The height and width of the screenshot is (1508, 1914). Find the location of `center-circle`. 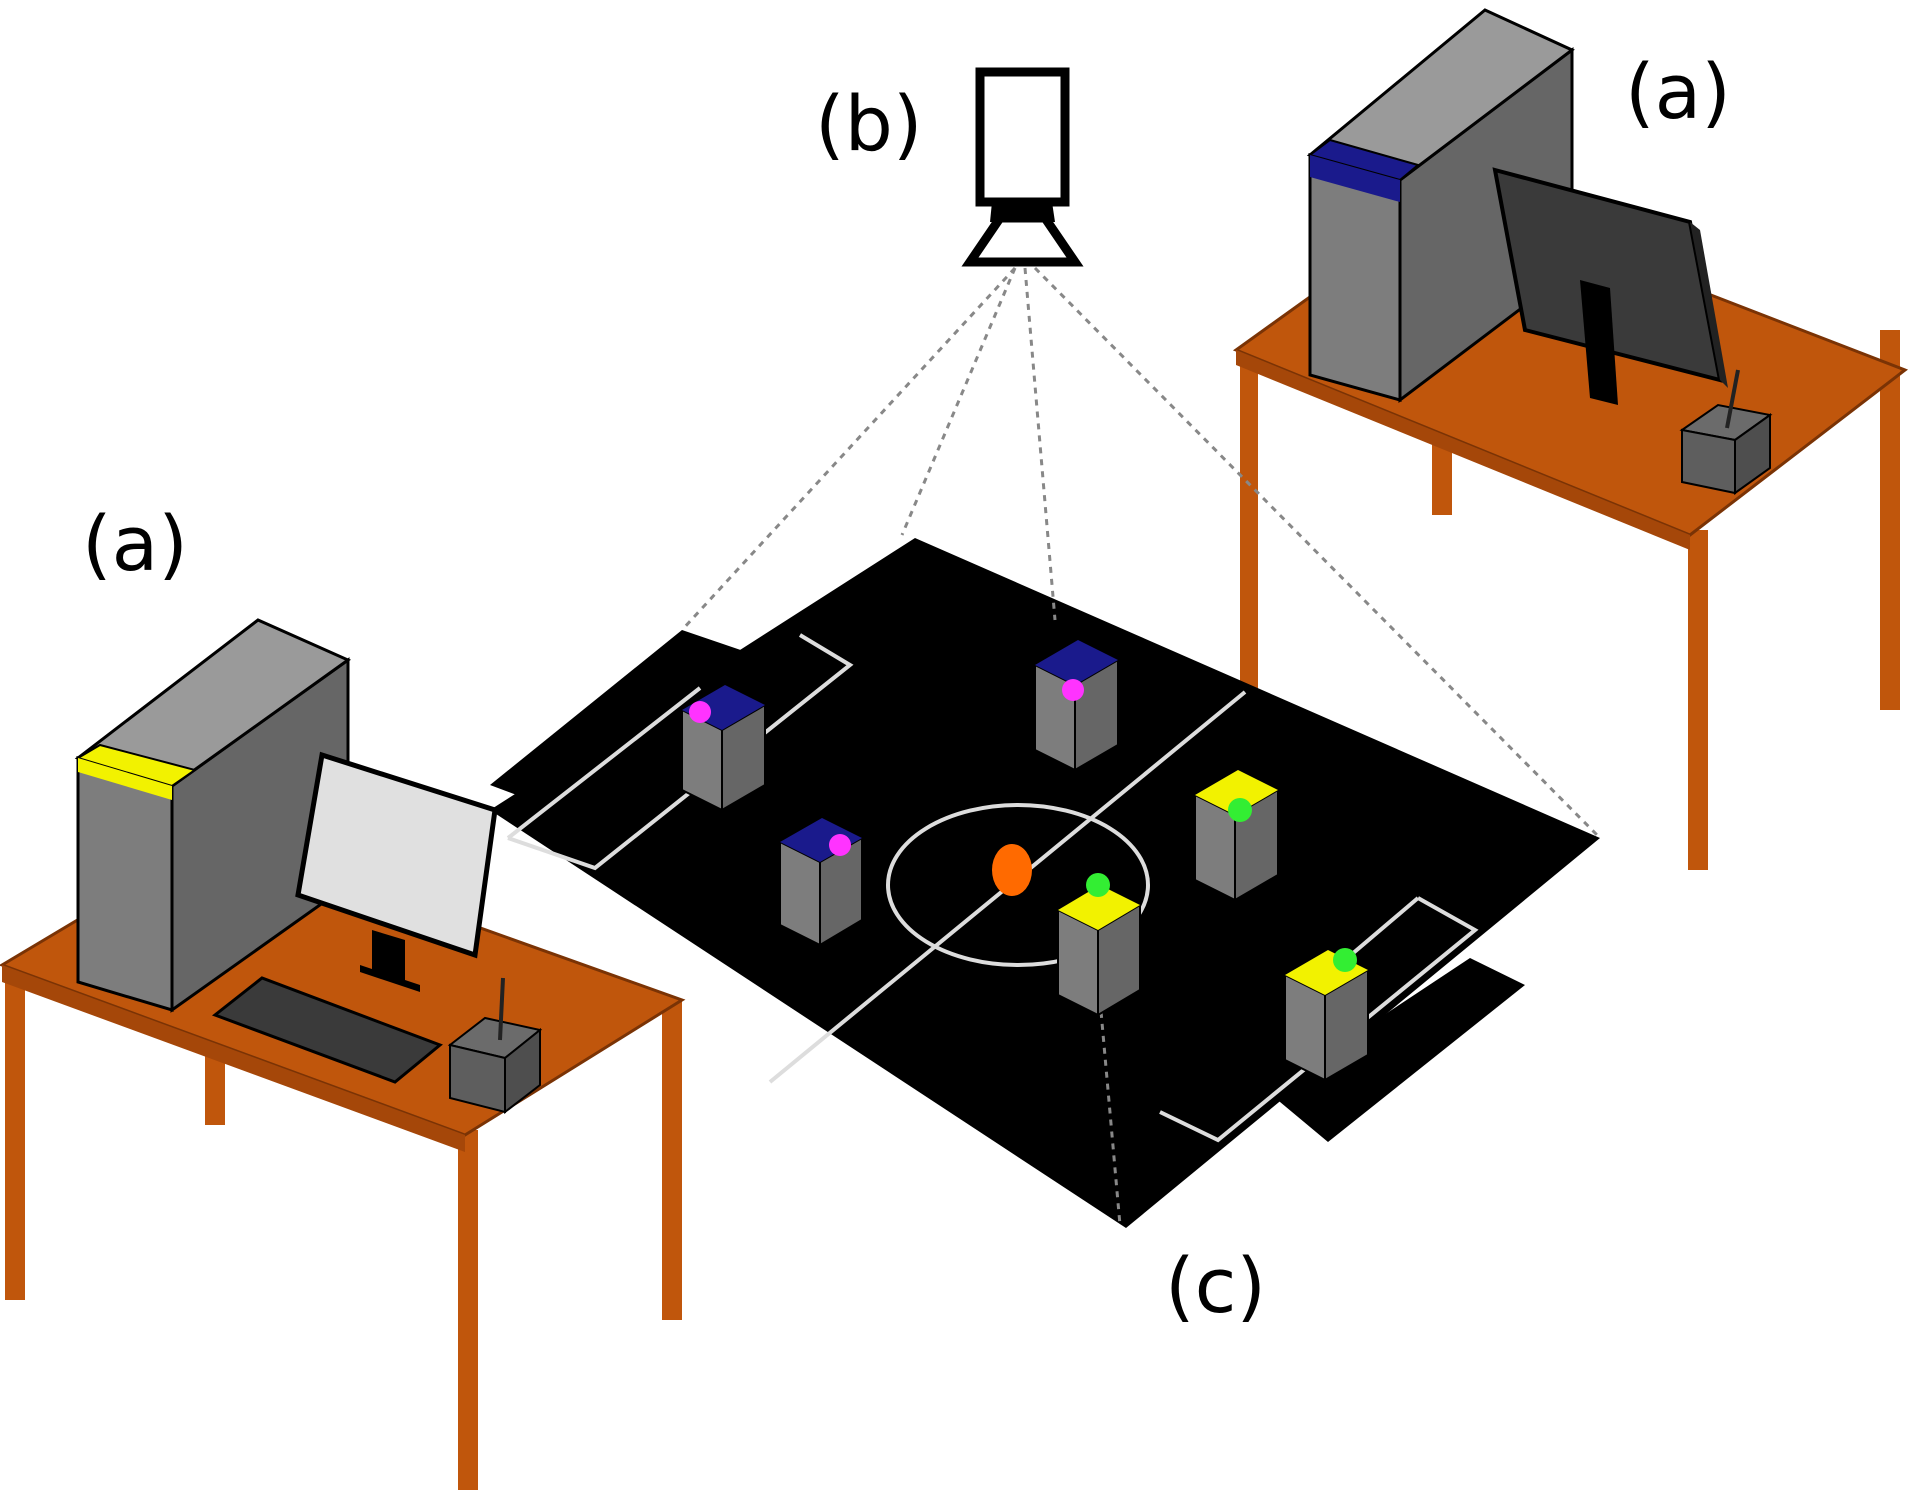

center-circle is located at coordinates (1018, 885).